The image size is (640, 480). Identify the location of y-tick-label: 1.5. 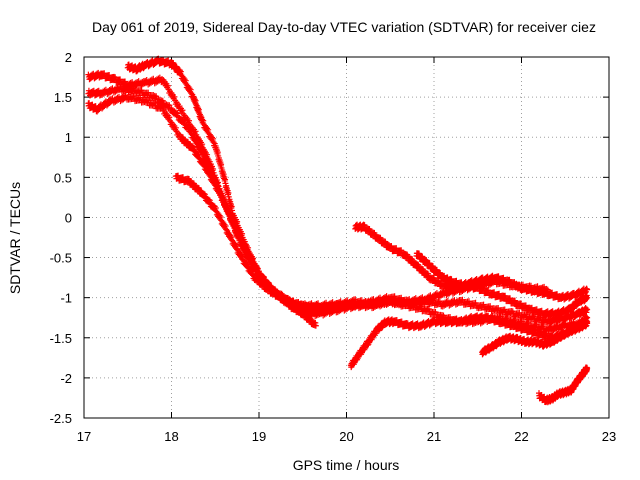
(63, 97).